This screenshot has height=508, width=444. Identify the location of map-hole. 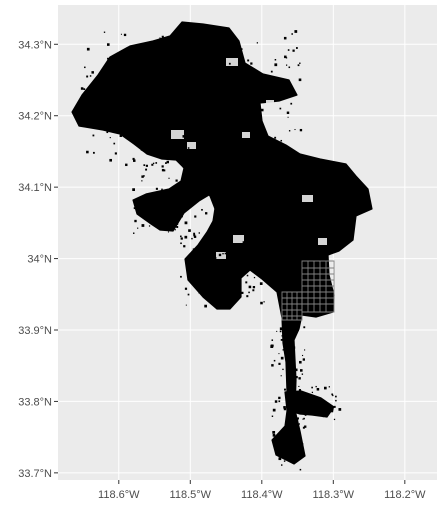
(307, 198).